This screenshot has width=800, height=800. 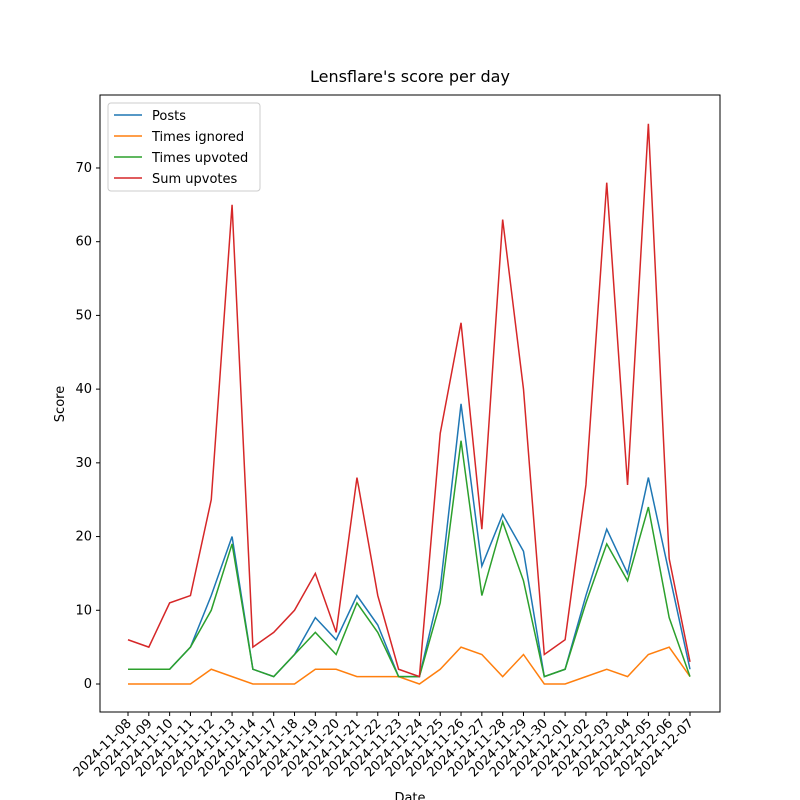 I want to click on legend-label: Times upvoted, so click(x=199, y=158).